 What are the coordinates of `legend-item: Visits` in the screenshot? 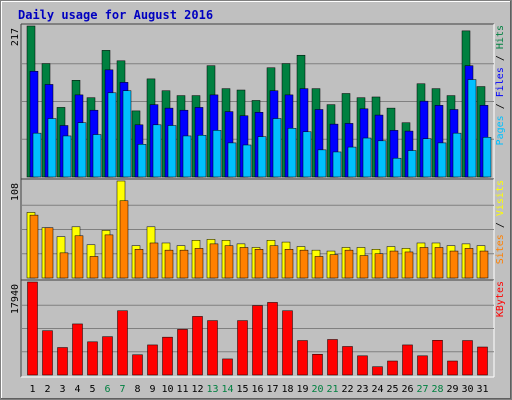 It's located at (500, 198).